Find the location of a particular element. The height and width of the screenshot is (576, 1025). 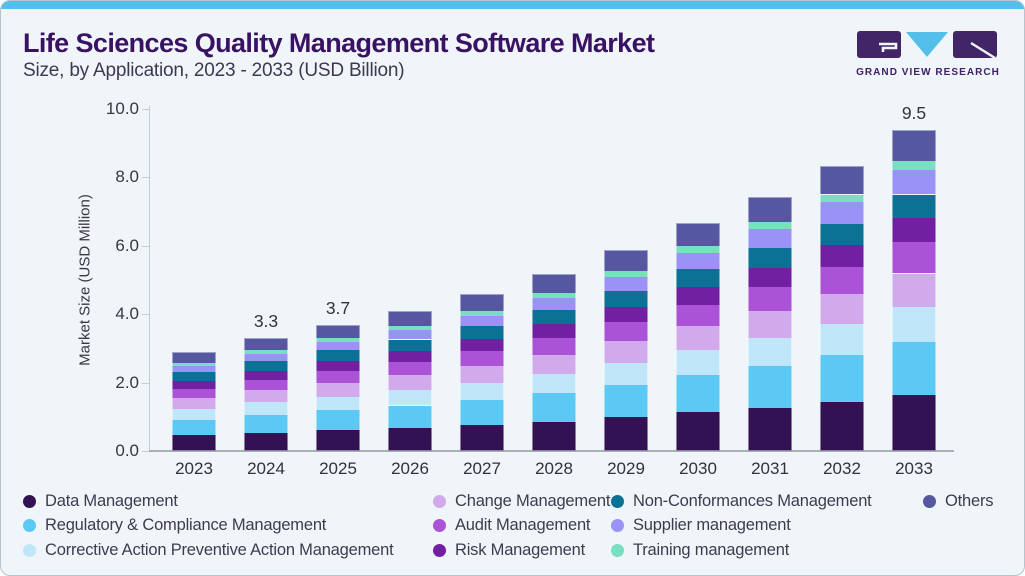

y-tick-label: 10.0 is located at coordinates (122, 108).